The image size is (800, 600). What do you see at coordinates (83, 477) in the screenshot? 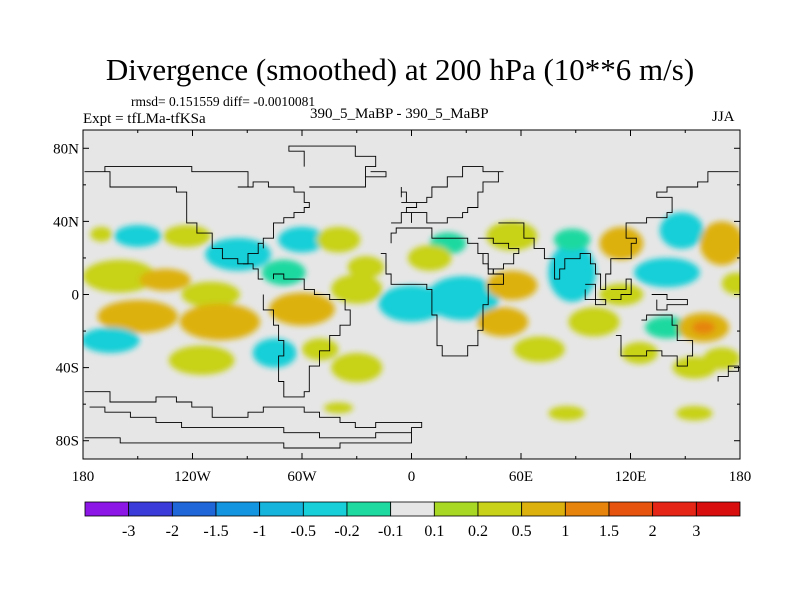
I see `x-tick-label: 180` at bounding box center [83, 477].